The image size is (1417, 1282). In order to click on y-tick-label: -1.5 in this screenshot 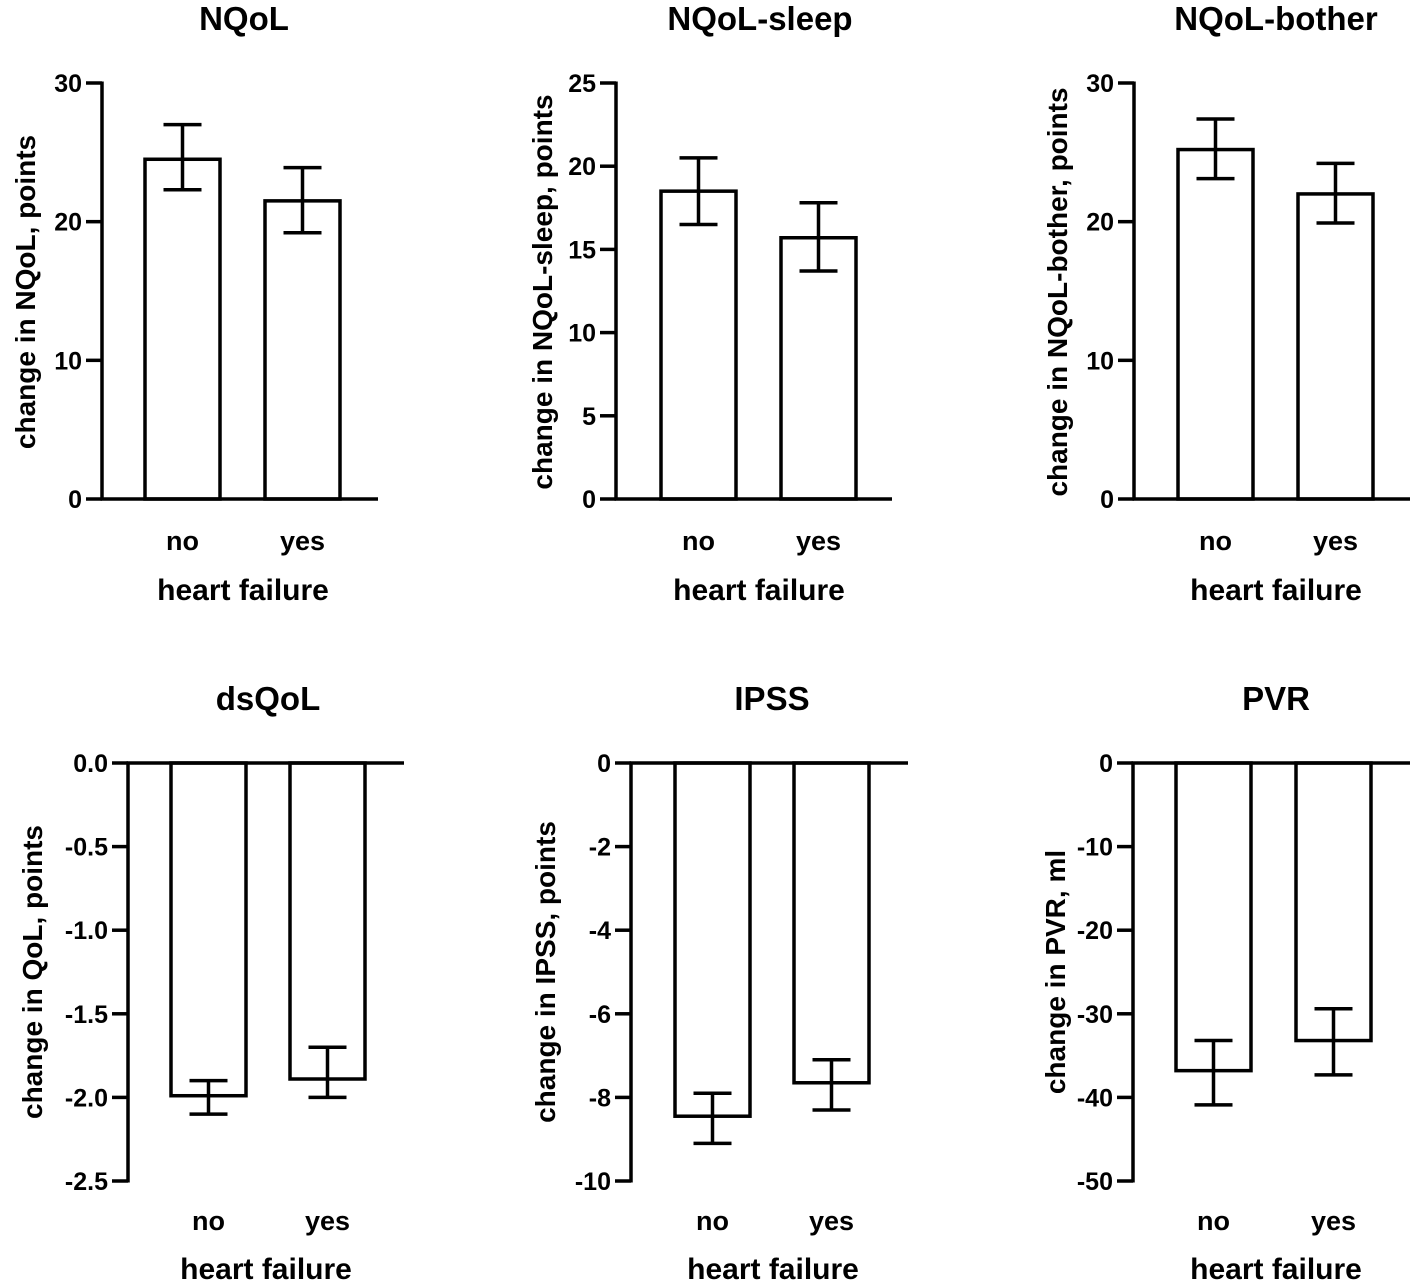, I will do `click(86, 1015)`.